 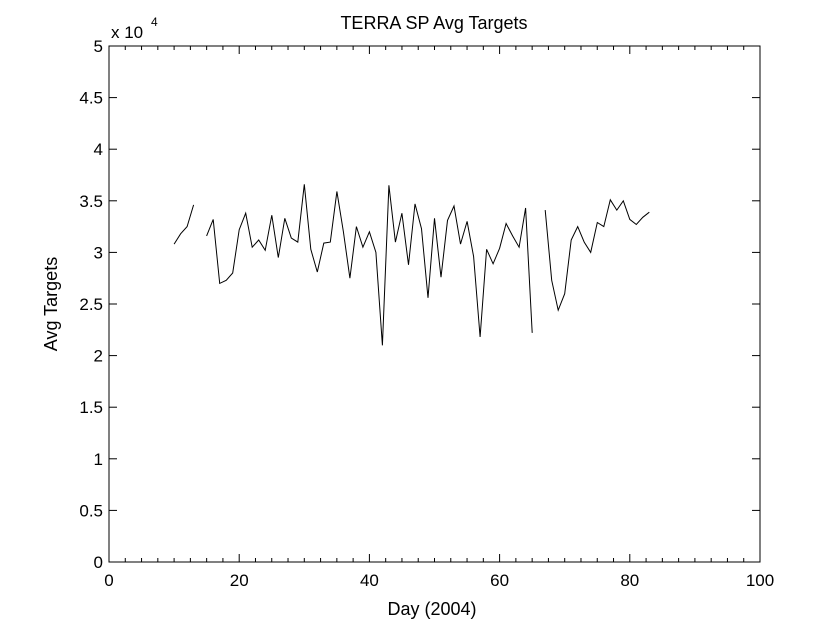 What do you see at coordinates (431, 609) in the screenshot?
I see `x-axis-title: Day (2004)` at bounding box center [431, 609].